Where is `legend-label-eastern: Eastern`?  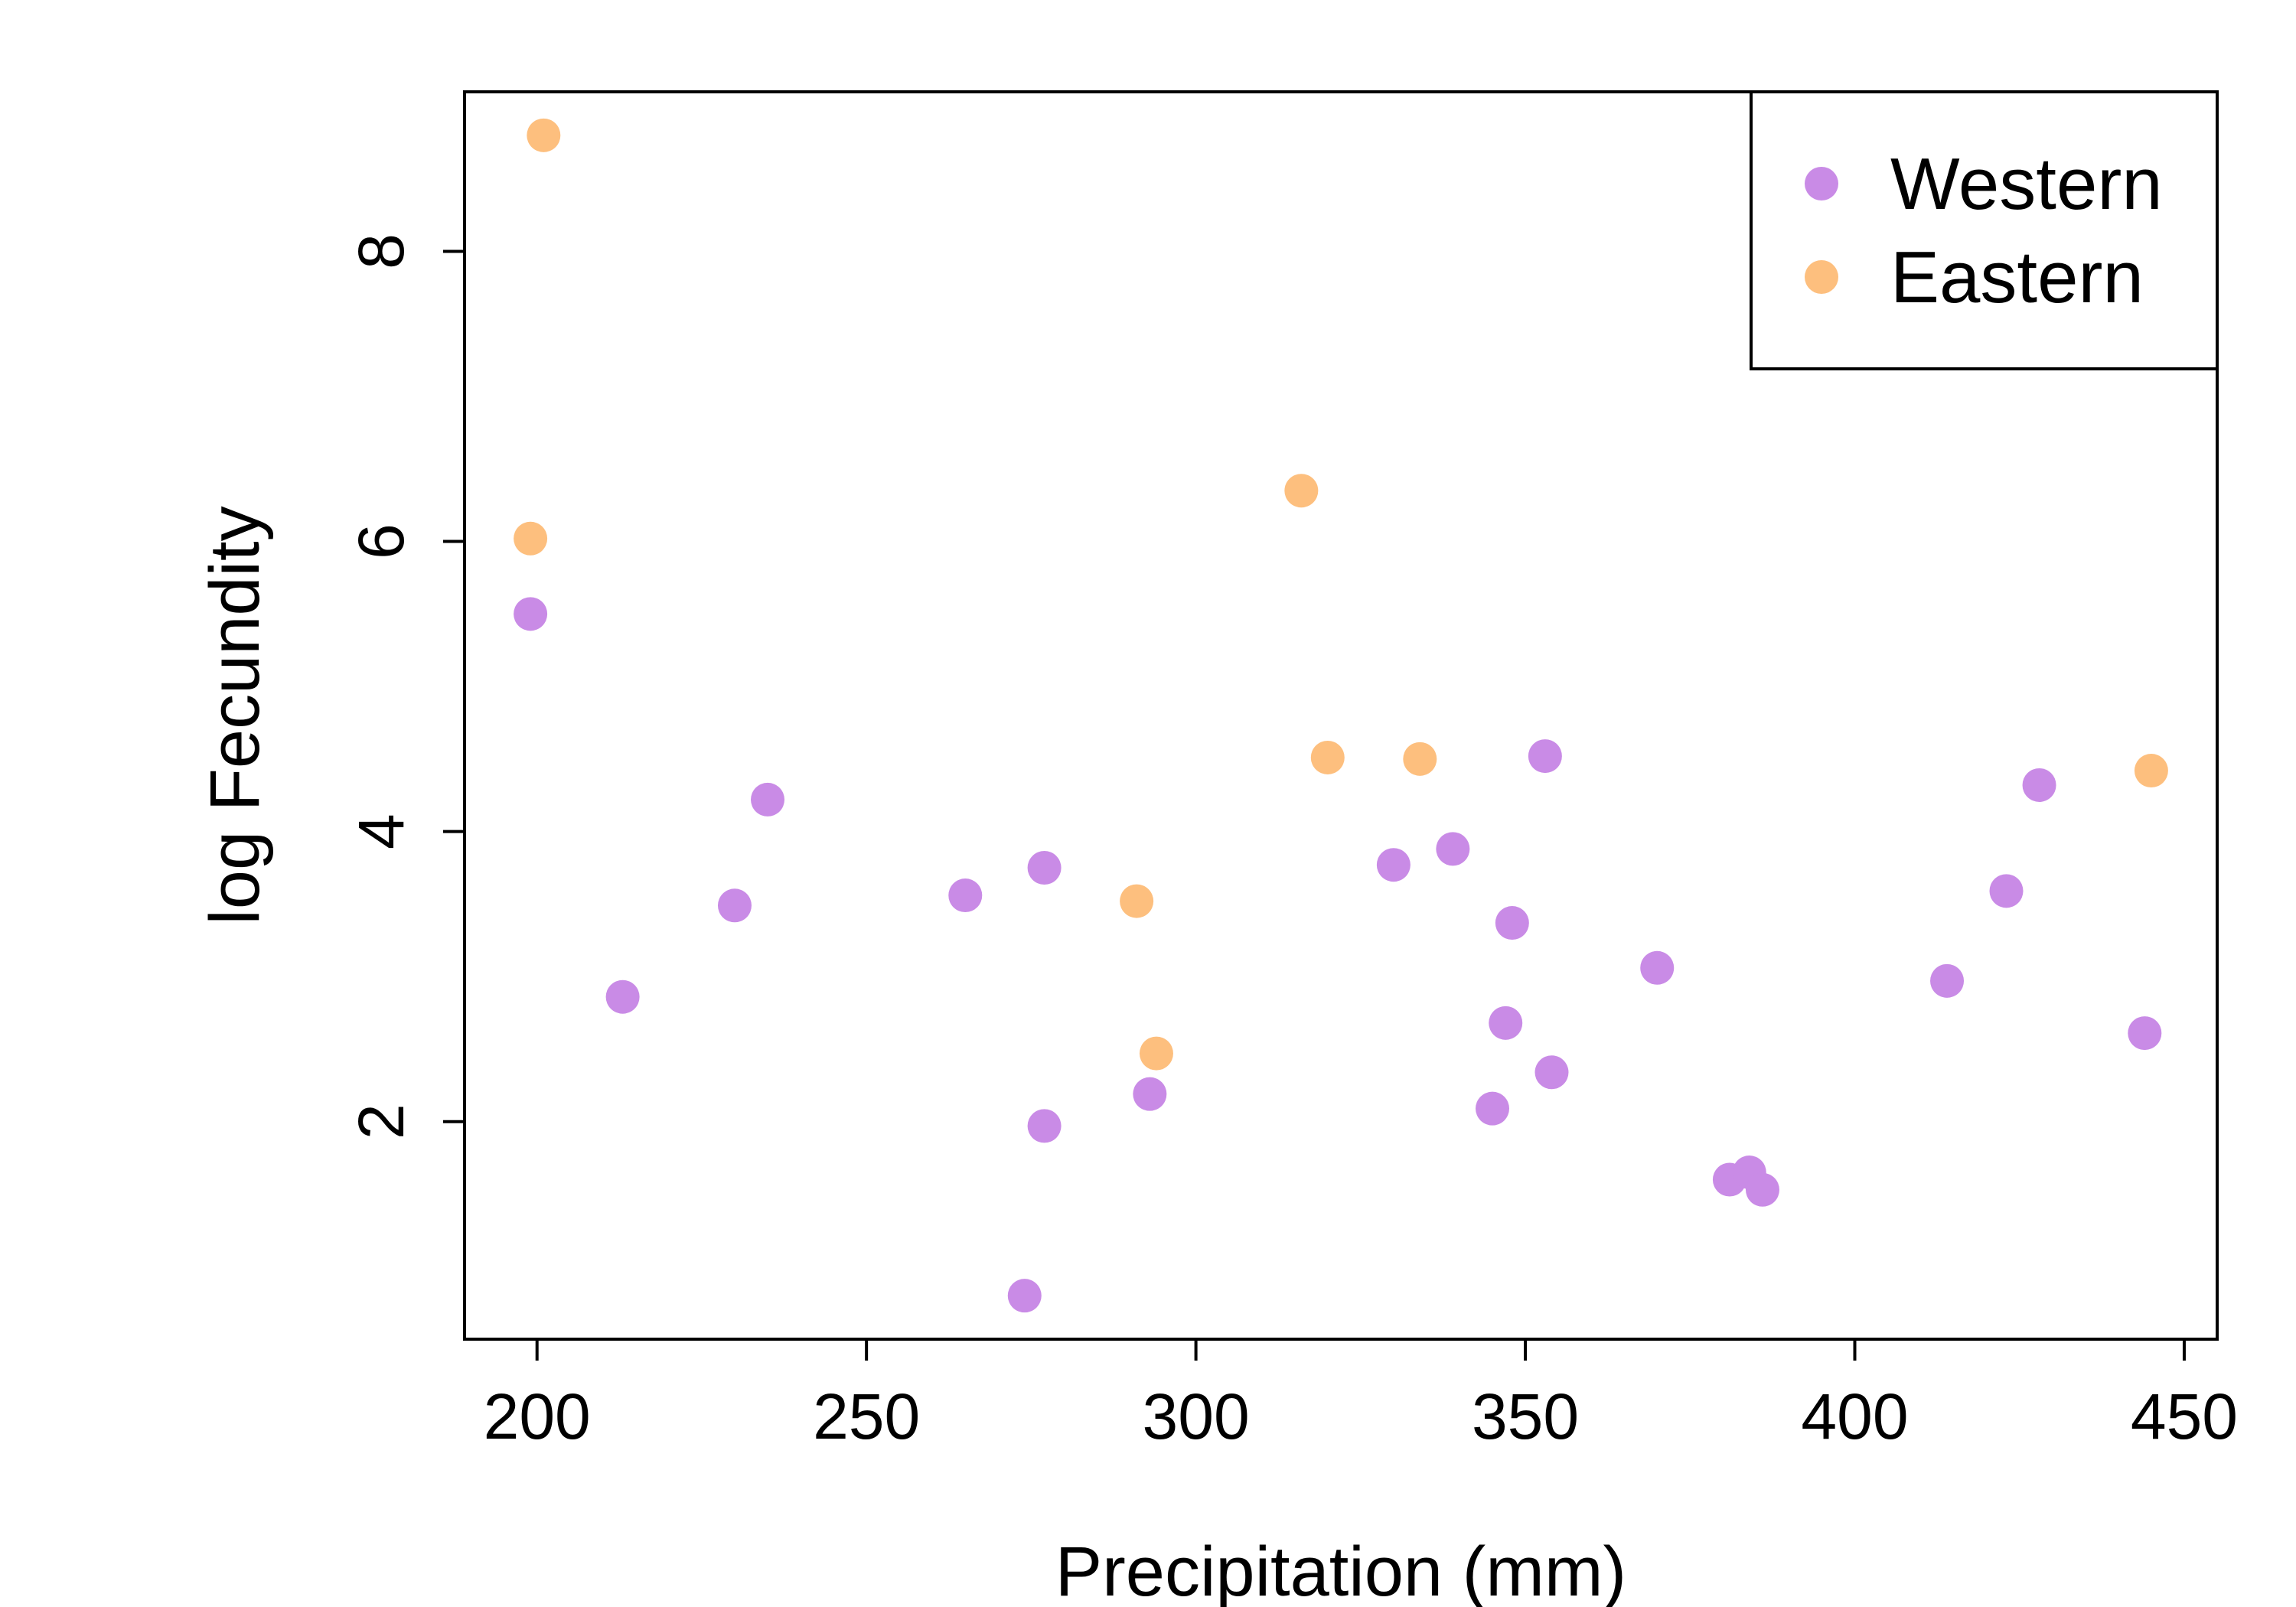
legend-label-eastern: Eastern is located at coordinates (2017, 277).